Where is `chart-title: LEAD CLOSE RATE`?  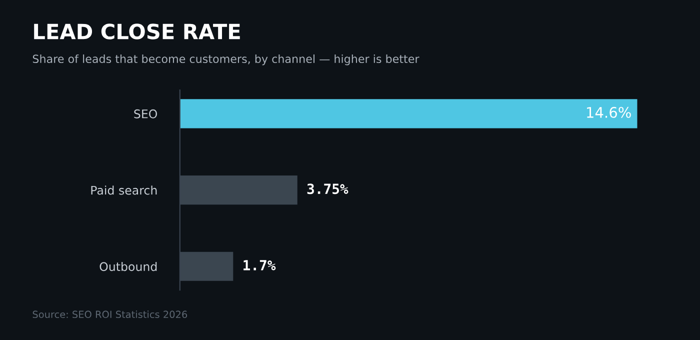 chart-title: LEAD CLOSE RATE is located at coordinates (137, 32).